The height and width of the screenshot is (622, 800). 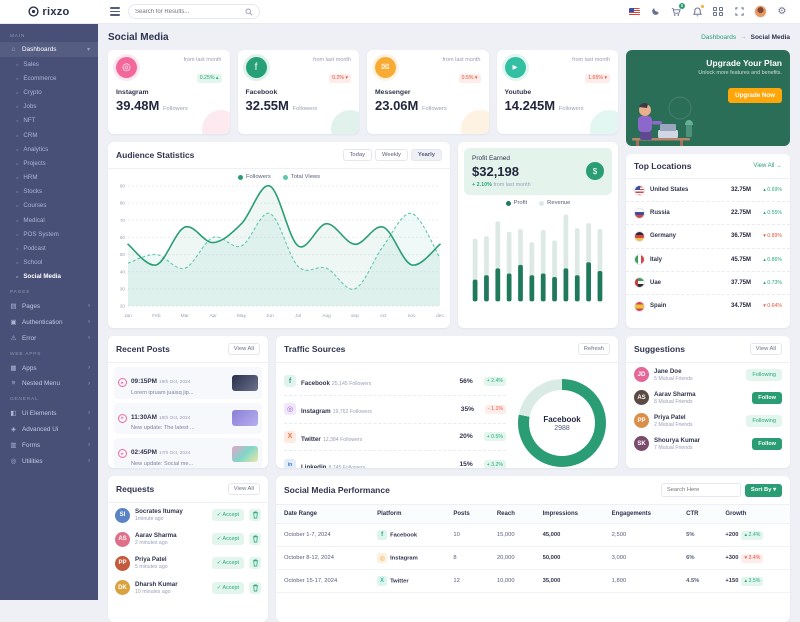 What do you see at coordinates (49, 383) in the screenshot?
I see `sidebar-item-nested-menu: ≡ Nested Menu ›` at bounding box center [49, 383].